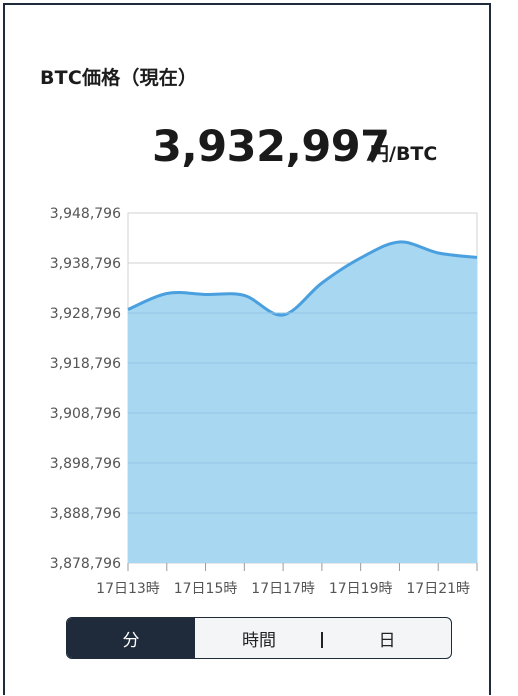  I want to click on y-tick-label: 3,898,796, so click(85, 464).